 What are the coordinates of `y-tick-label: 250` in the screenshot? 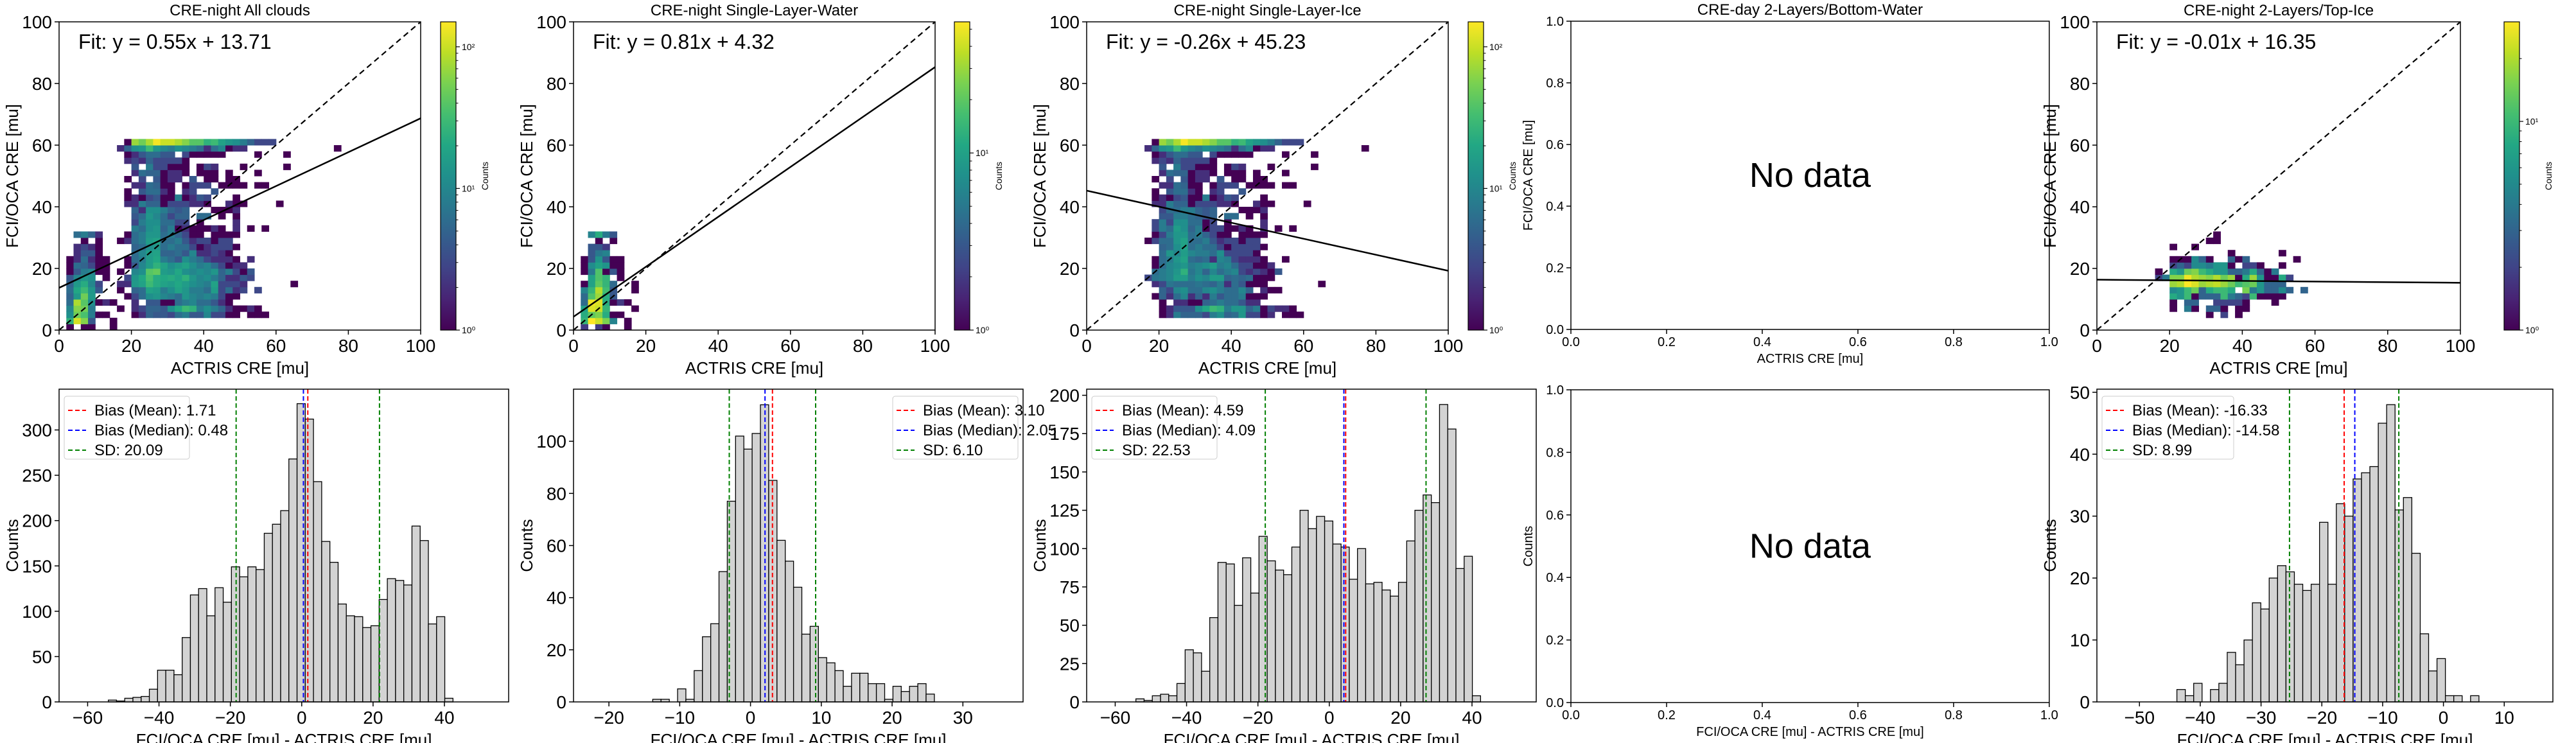 It's located at (37, 475).